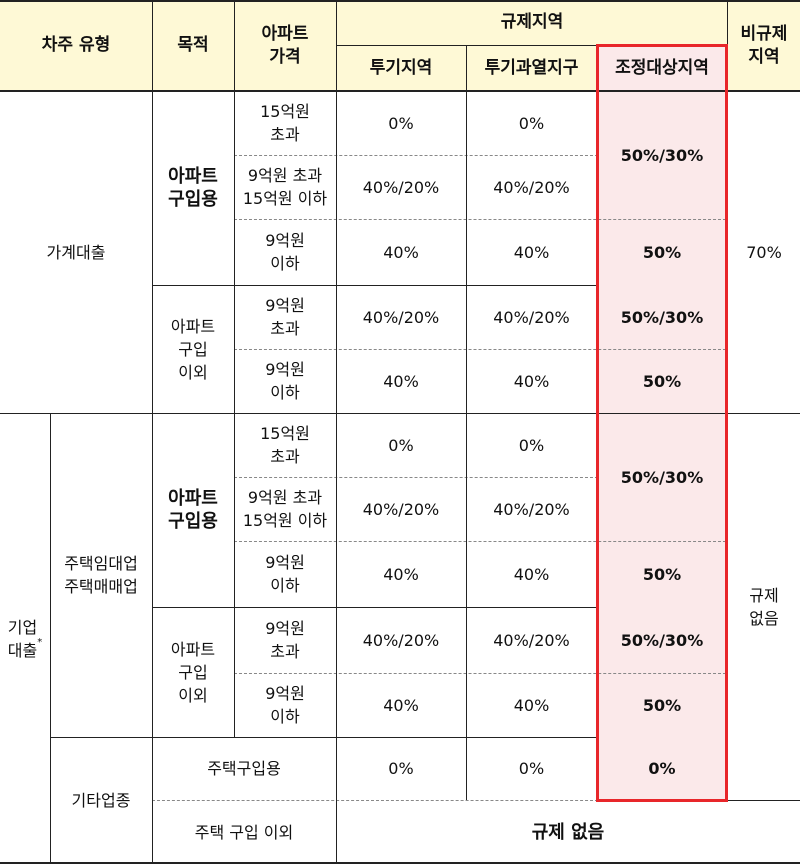 This screenshot has height=864, width=800. I want to click on dash-h6, so click(480, 673).